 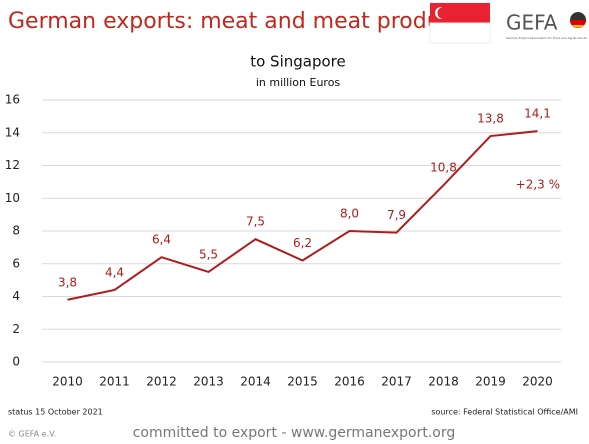 What do you see at coordinates (12, 100) in the screenshot?
I see `y-tick-label: 16` at bounding box center [12, 100].